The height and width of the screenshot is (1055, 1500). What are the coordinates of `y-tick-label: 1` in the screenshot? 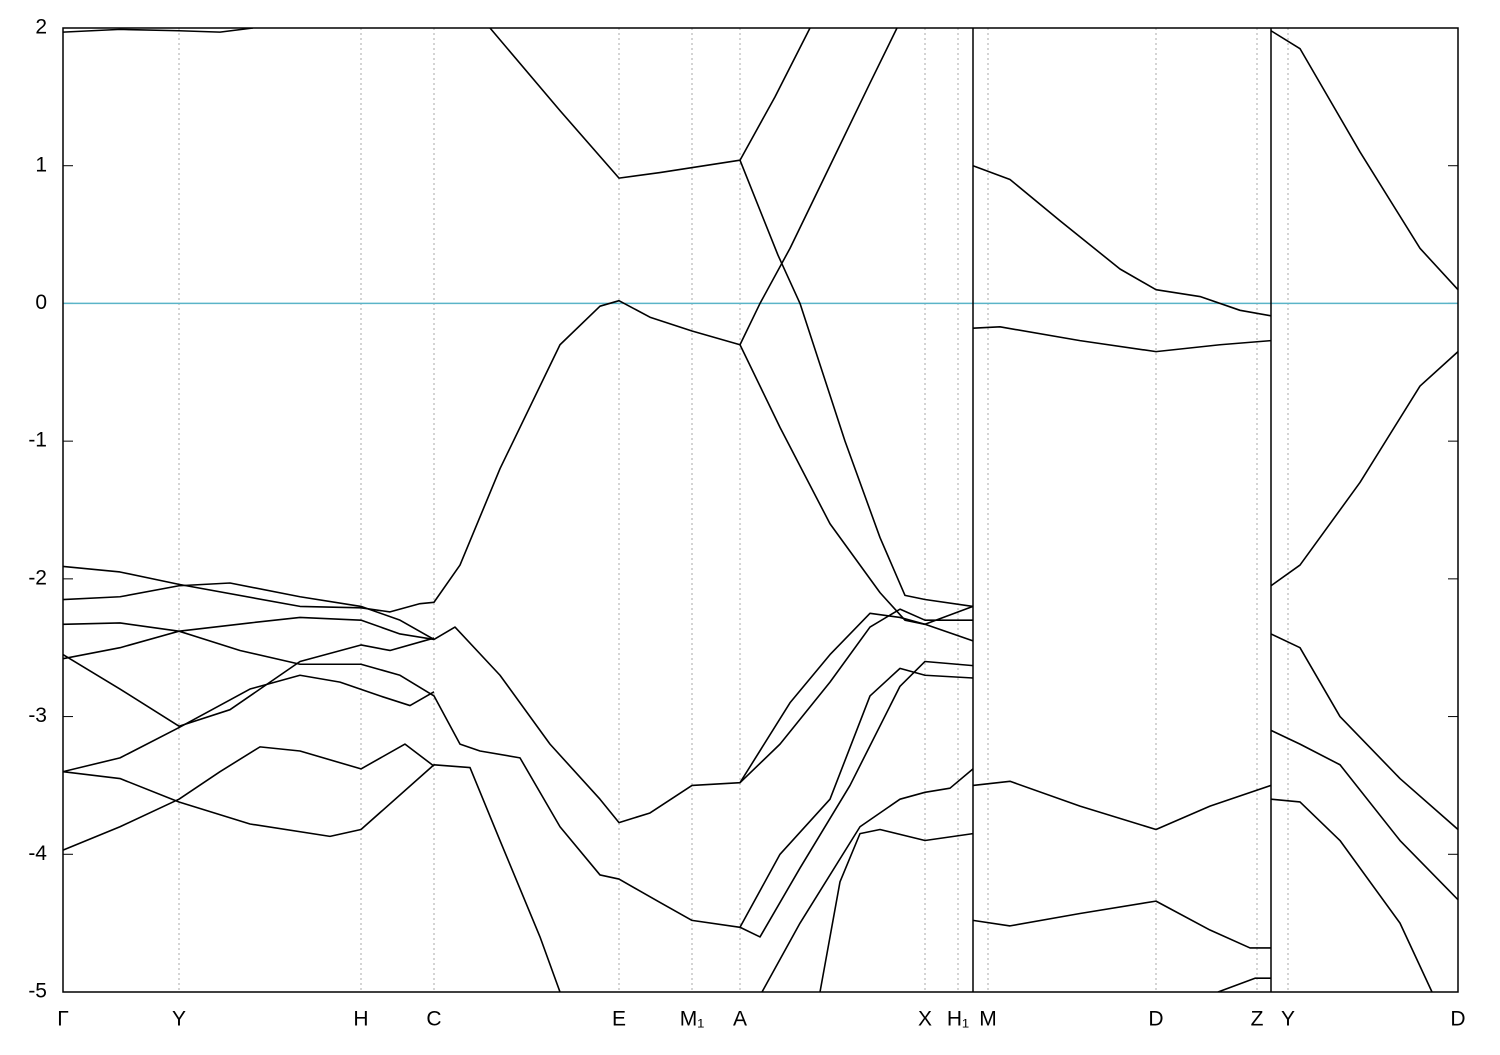 It's located at (41, 164).